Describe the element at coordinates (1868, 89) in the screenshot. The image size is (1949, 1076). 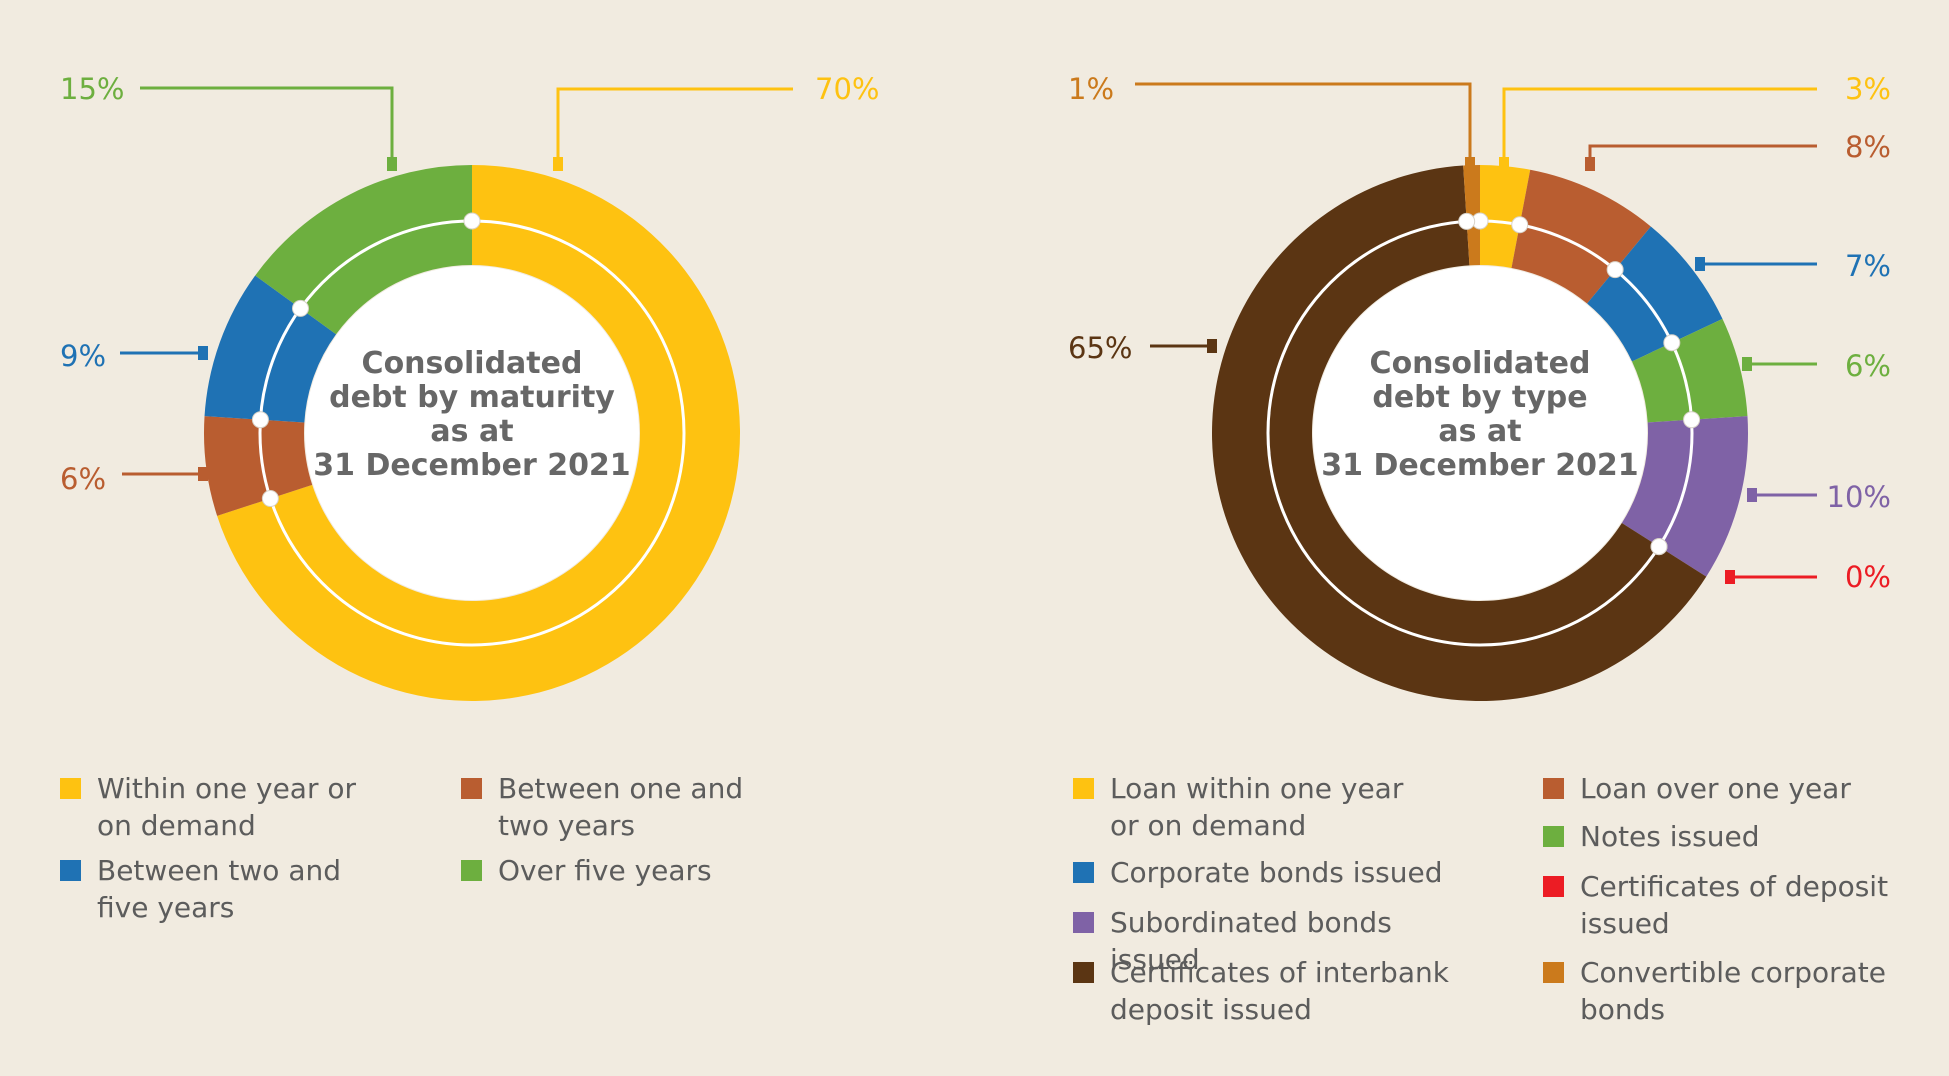
I see `percent-label: 3%` at that location.